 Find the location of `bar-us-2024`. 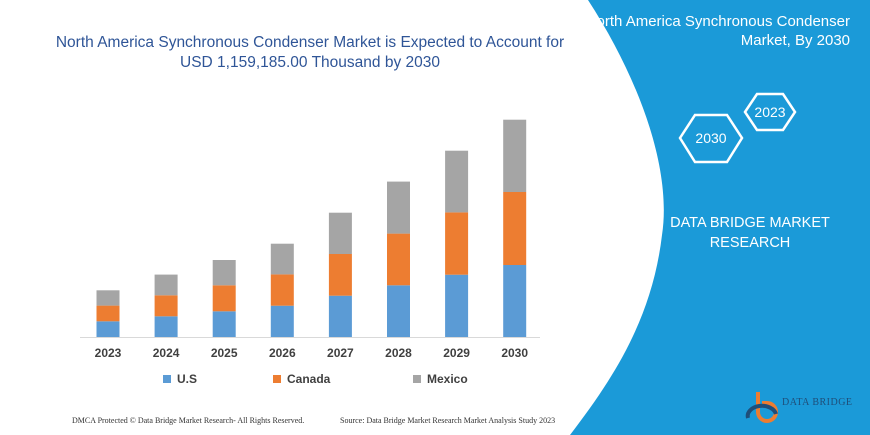

bar-us-2024 is located at coordinates (166, 326).